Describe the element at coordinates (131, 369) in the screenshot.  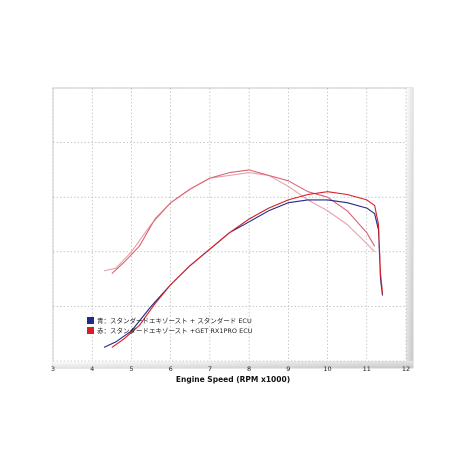
I see `x-tick-label: 5` at that location.